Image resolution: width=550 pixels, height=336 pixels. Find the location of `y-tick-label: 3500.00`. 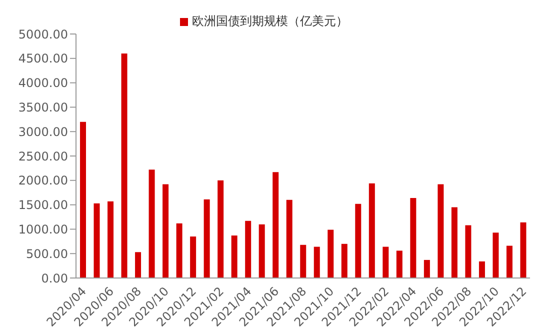

y-tick-label: 3500.00 is located at coordinates (43, 107).